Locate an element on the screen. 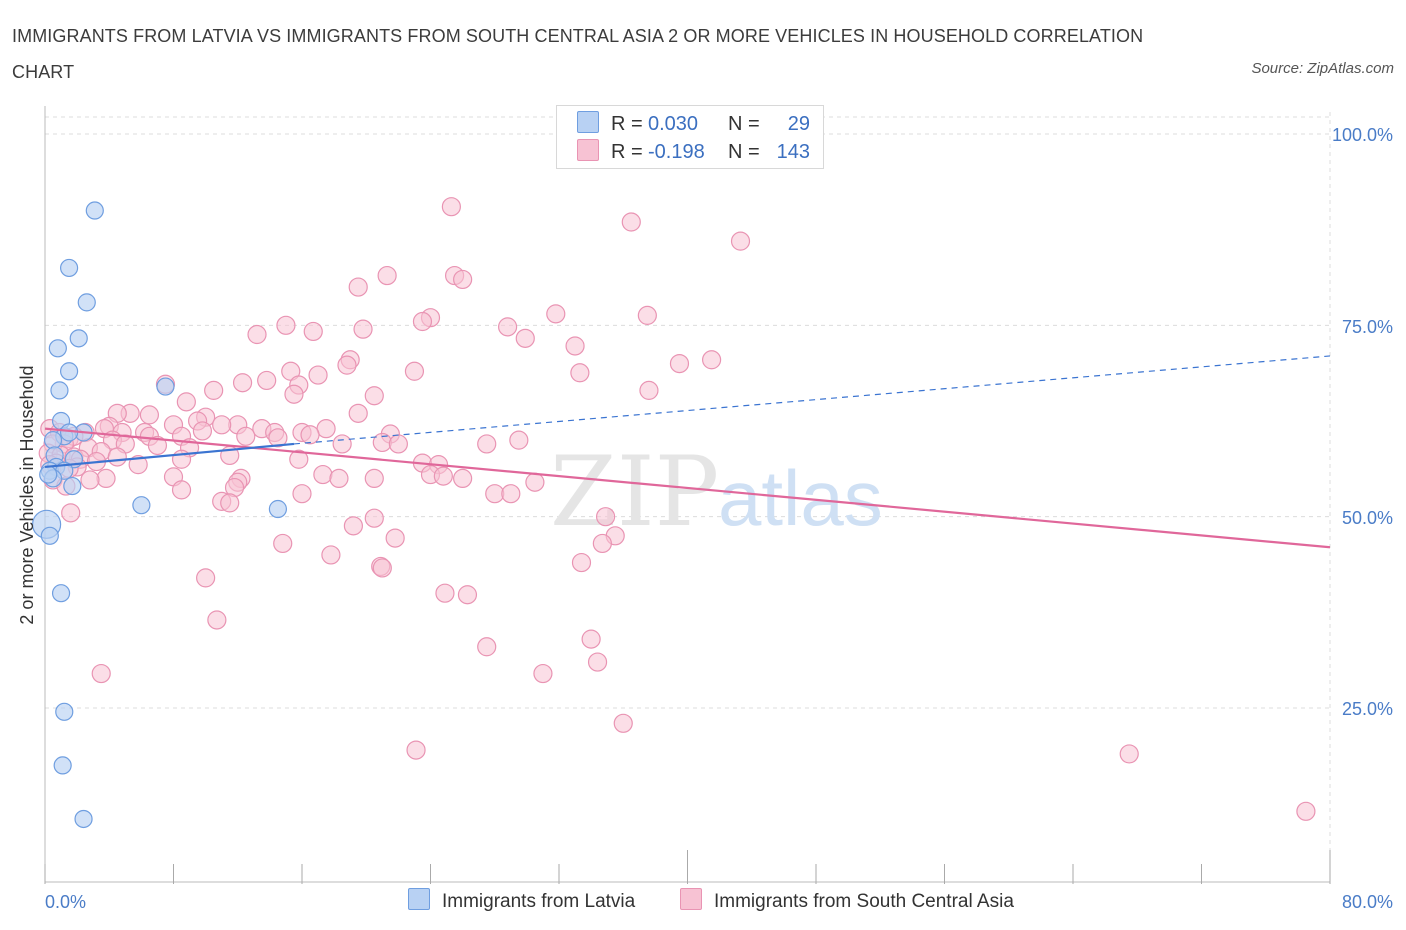 The image size is (1406, 930). legend-swatch-asia is located at coordinates (588, 150).